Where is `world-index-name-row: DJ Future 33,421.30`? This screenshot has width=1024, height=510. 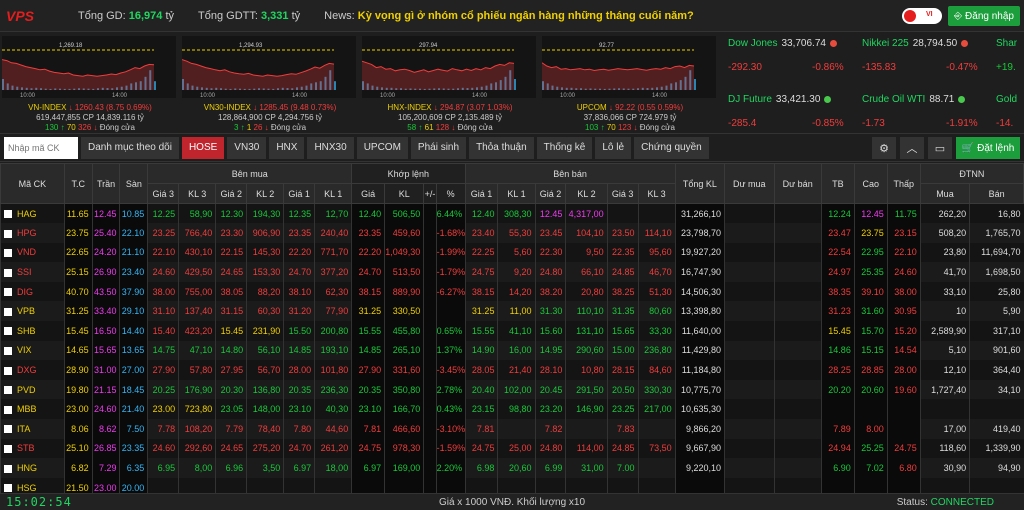
world-index-name-row: DJ Future 33,421.30 is located at coordinates (780, 99).